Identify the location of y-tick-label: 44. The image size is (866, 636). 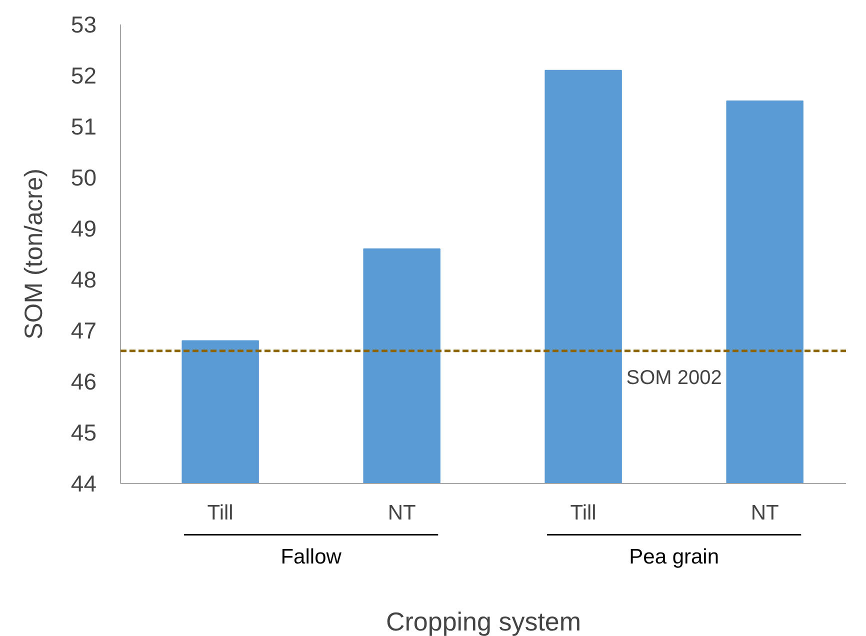
(83, 483).